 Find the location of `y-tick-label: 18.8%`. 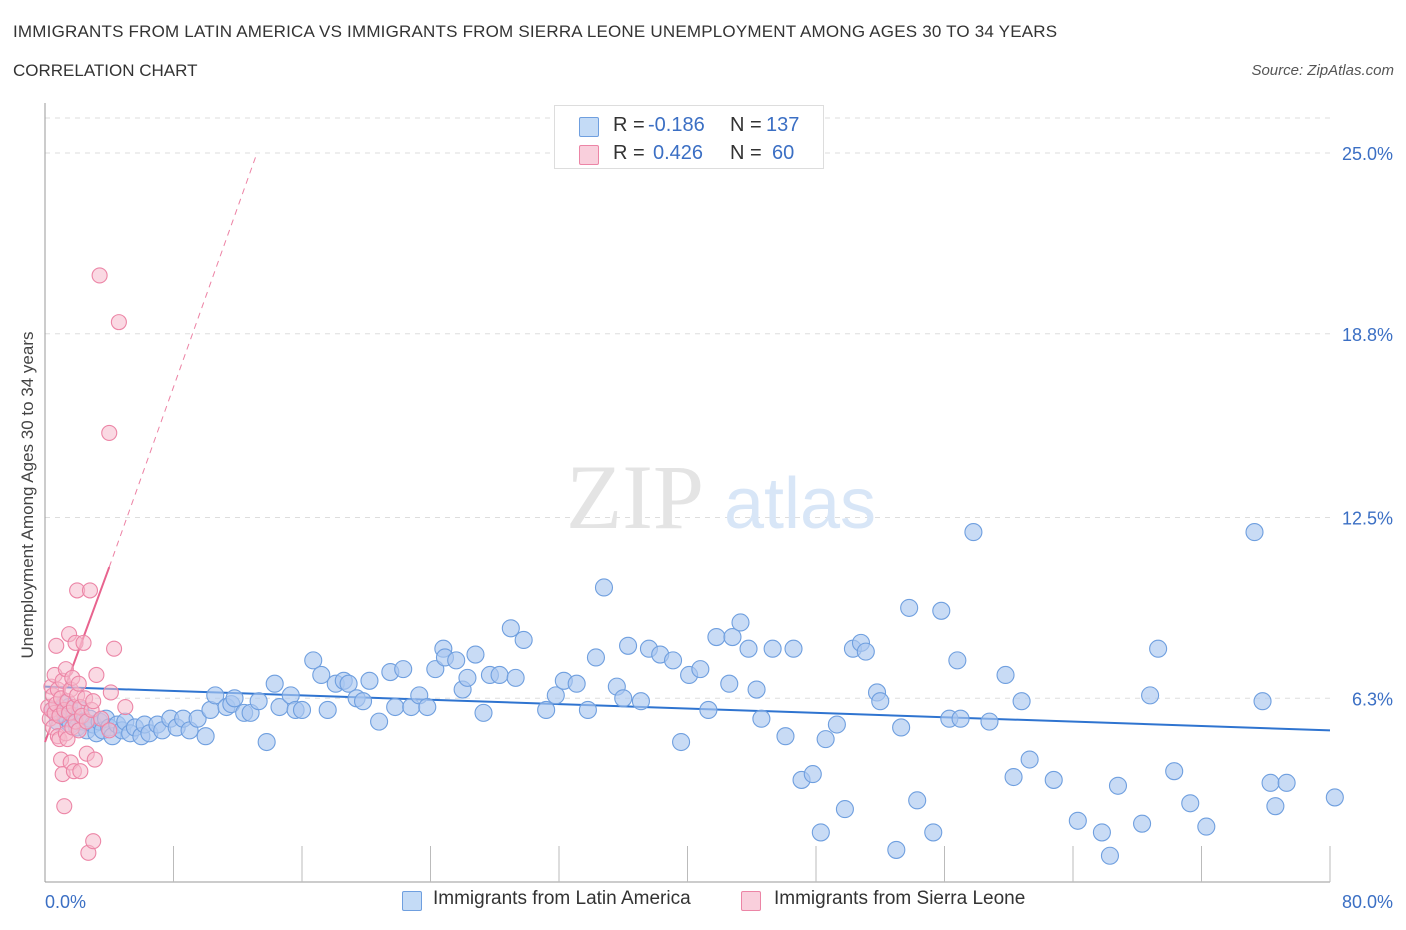

y-tick-label: 18.8% is located at coordinates (1367, 335).